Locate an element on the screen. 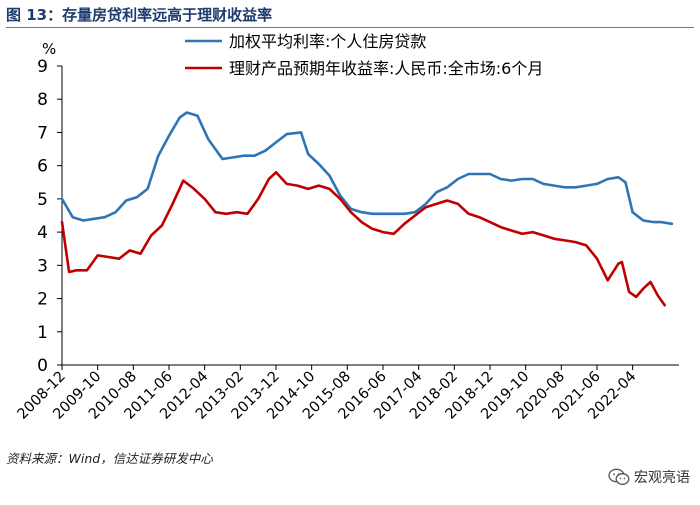 The height and width of the screenshot is (505, 700). y-tick-label: 0 is located at coordinates (42, 366).